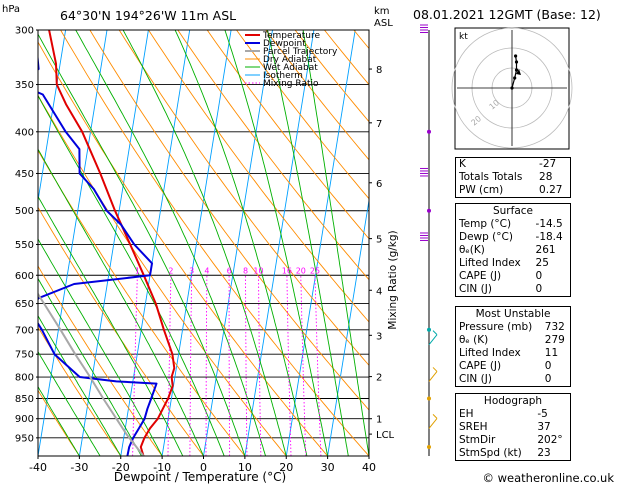 This screenshot has width=629, height=486. Describe the element at coordinates (544, 427) in the screenshot. I see `hodograph-stat-value: 37` at that location.